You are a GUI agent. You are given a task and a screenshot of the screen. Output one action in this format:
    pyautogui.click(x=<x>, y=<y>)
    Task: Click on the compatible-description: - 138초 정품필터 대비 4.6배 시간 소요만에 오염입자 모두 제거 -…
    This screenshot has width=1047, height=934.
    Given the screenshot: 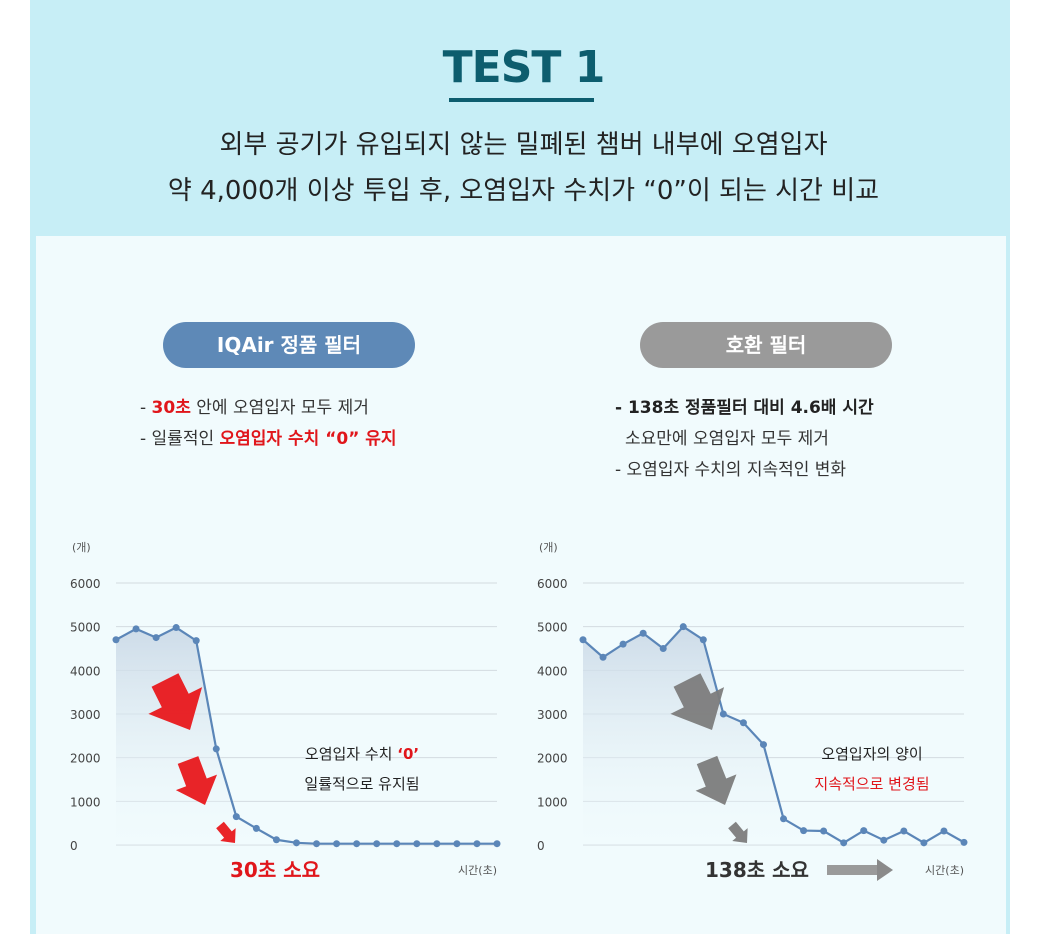 What is the action you would take?
    pyautogui.click(x=744, y=439)
    